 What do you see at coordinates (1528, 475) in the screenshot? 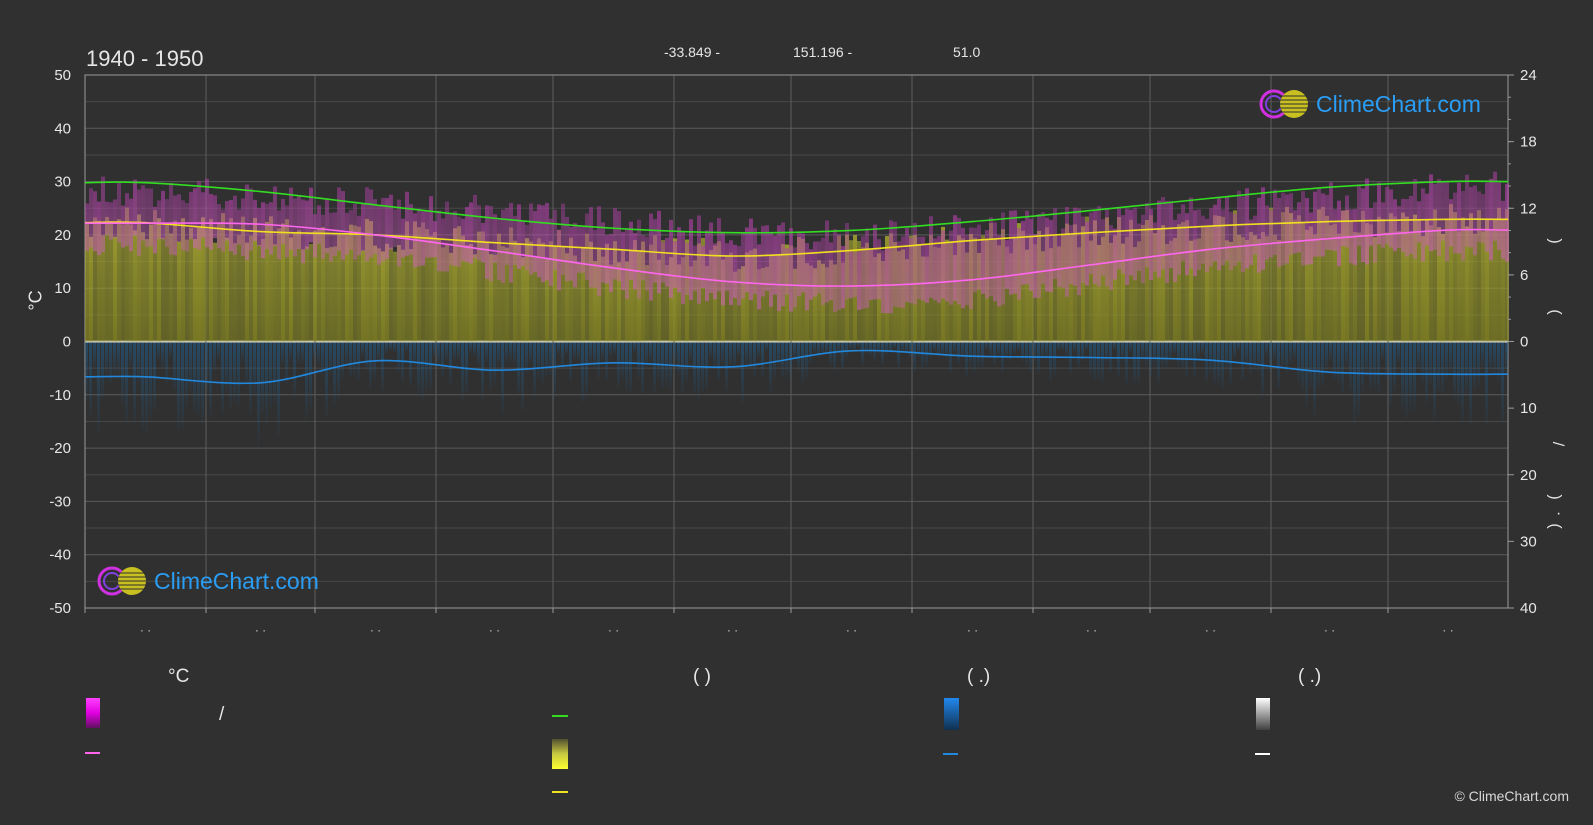
I see `right-tick-label: 20` at bounding box center [1528, 475].